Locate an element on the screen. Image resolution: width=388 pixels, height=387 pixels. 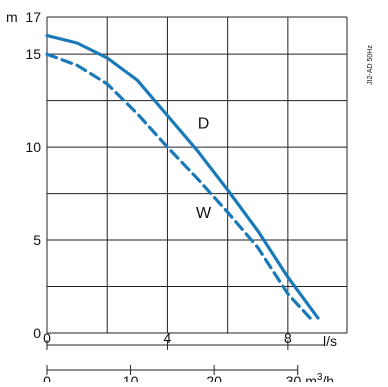
y-tick-label: 15 is located at coordinates (33, 54).